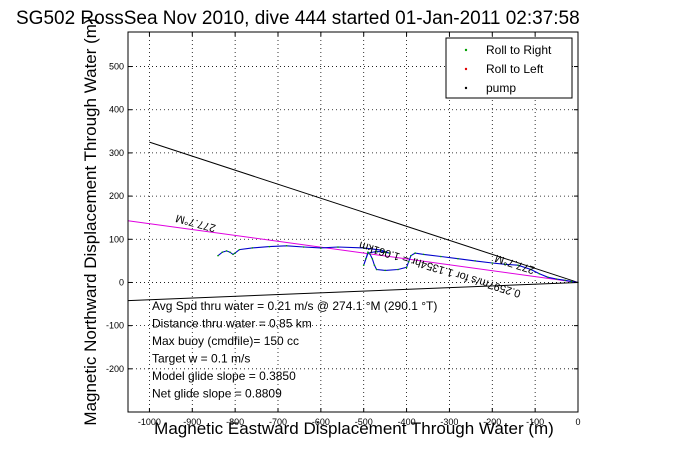  What do you see at coordinates (121, 282) in the screenshot?
I see `y-tick-label: 0` at bounding box center [121, 282].